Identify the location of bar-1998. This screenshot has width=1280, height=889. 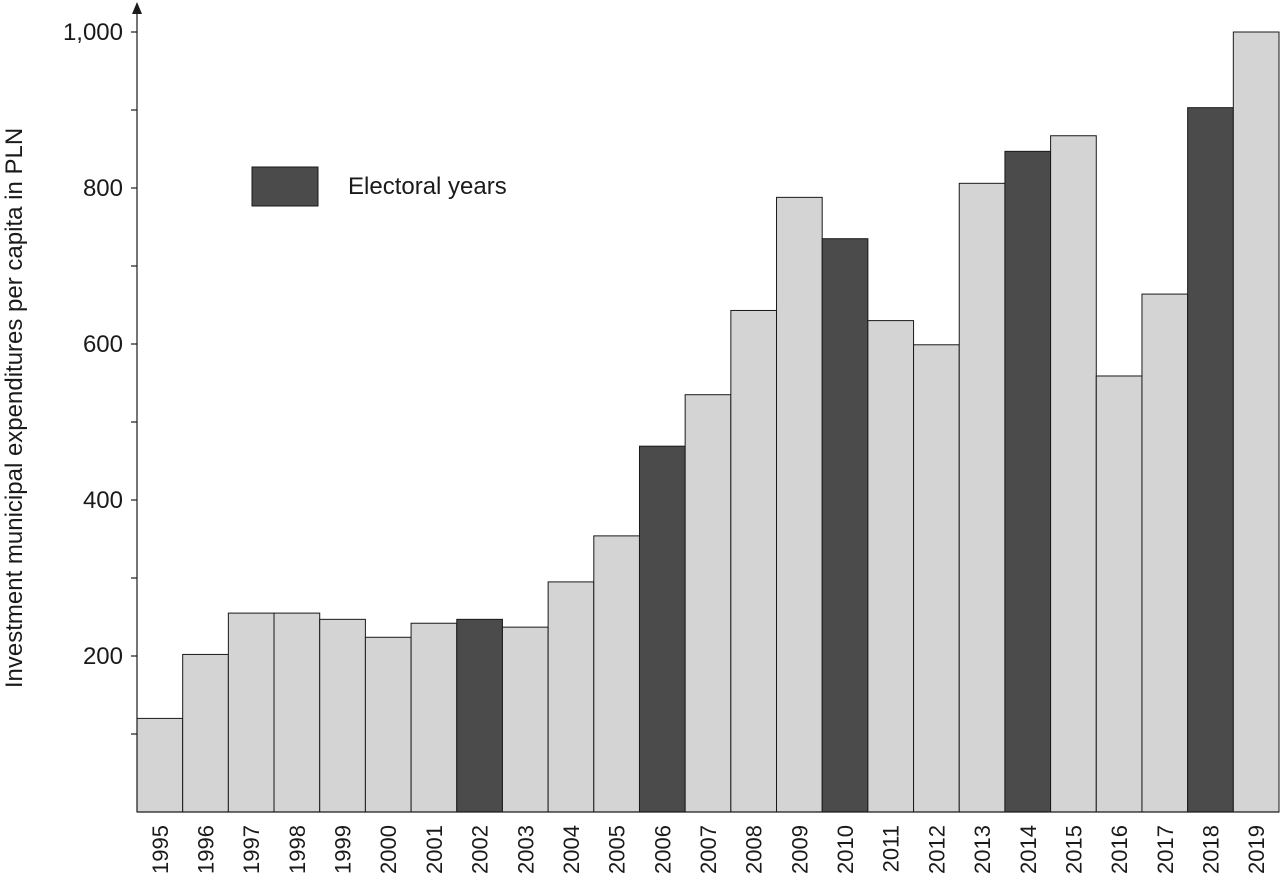
(297, 712).